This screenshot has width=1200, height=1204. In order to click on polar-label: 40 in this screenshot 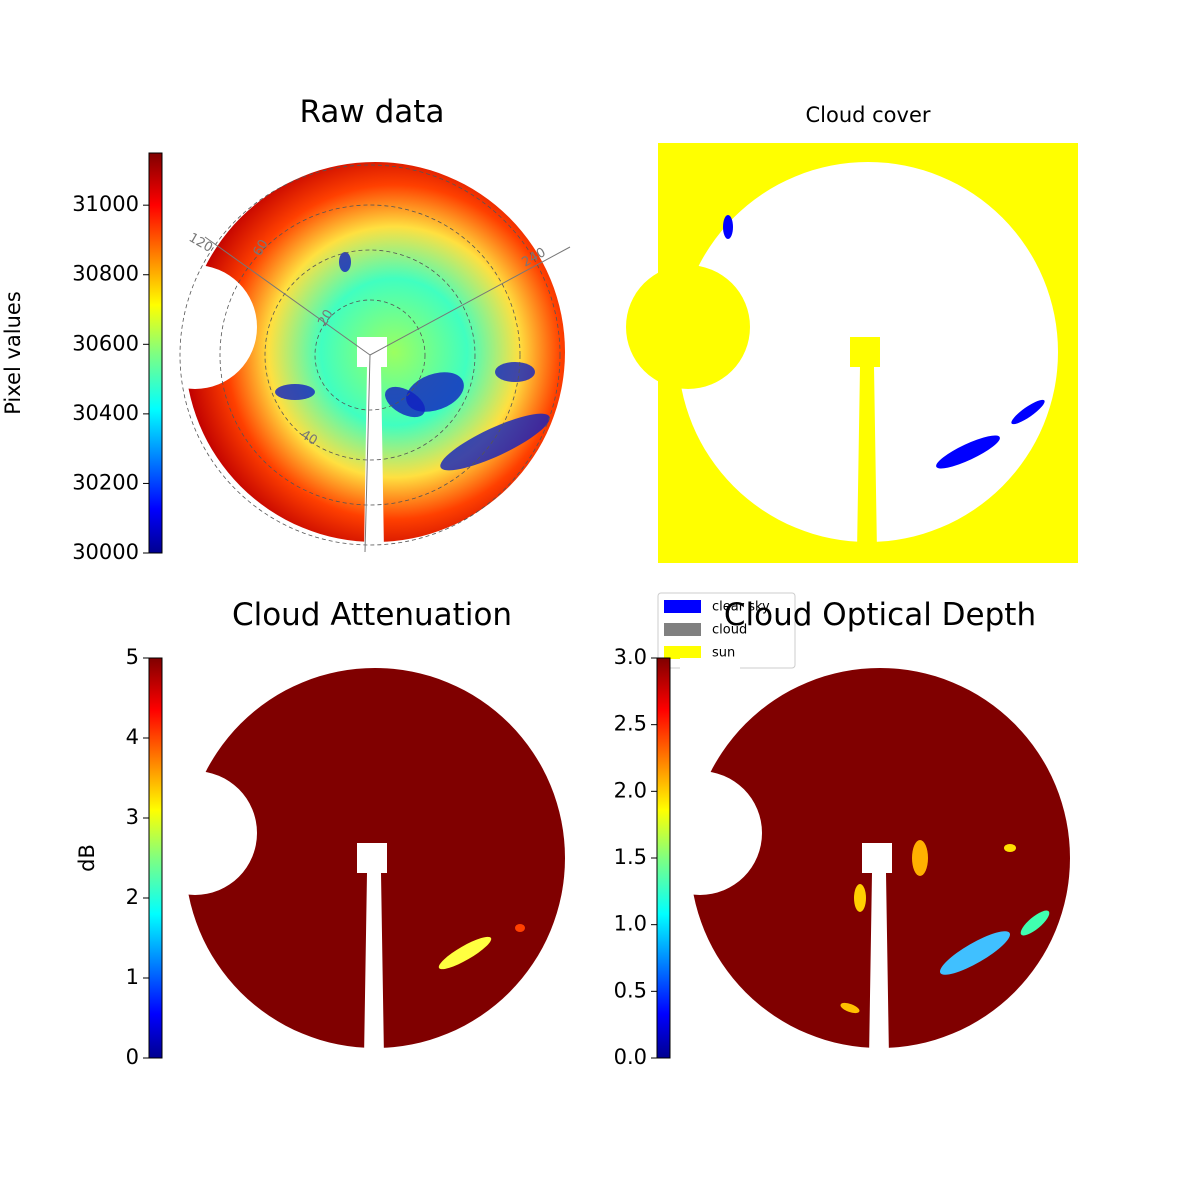, I will do `click(309, 437)`.